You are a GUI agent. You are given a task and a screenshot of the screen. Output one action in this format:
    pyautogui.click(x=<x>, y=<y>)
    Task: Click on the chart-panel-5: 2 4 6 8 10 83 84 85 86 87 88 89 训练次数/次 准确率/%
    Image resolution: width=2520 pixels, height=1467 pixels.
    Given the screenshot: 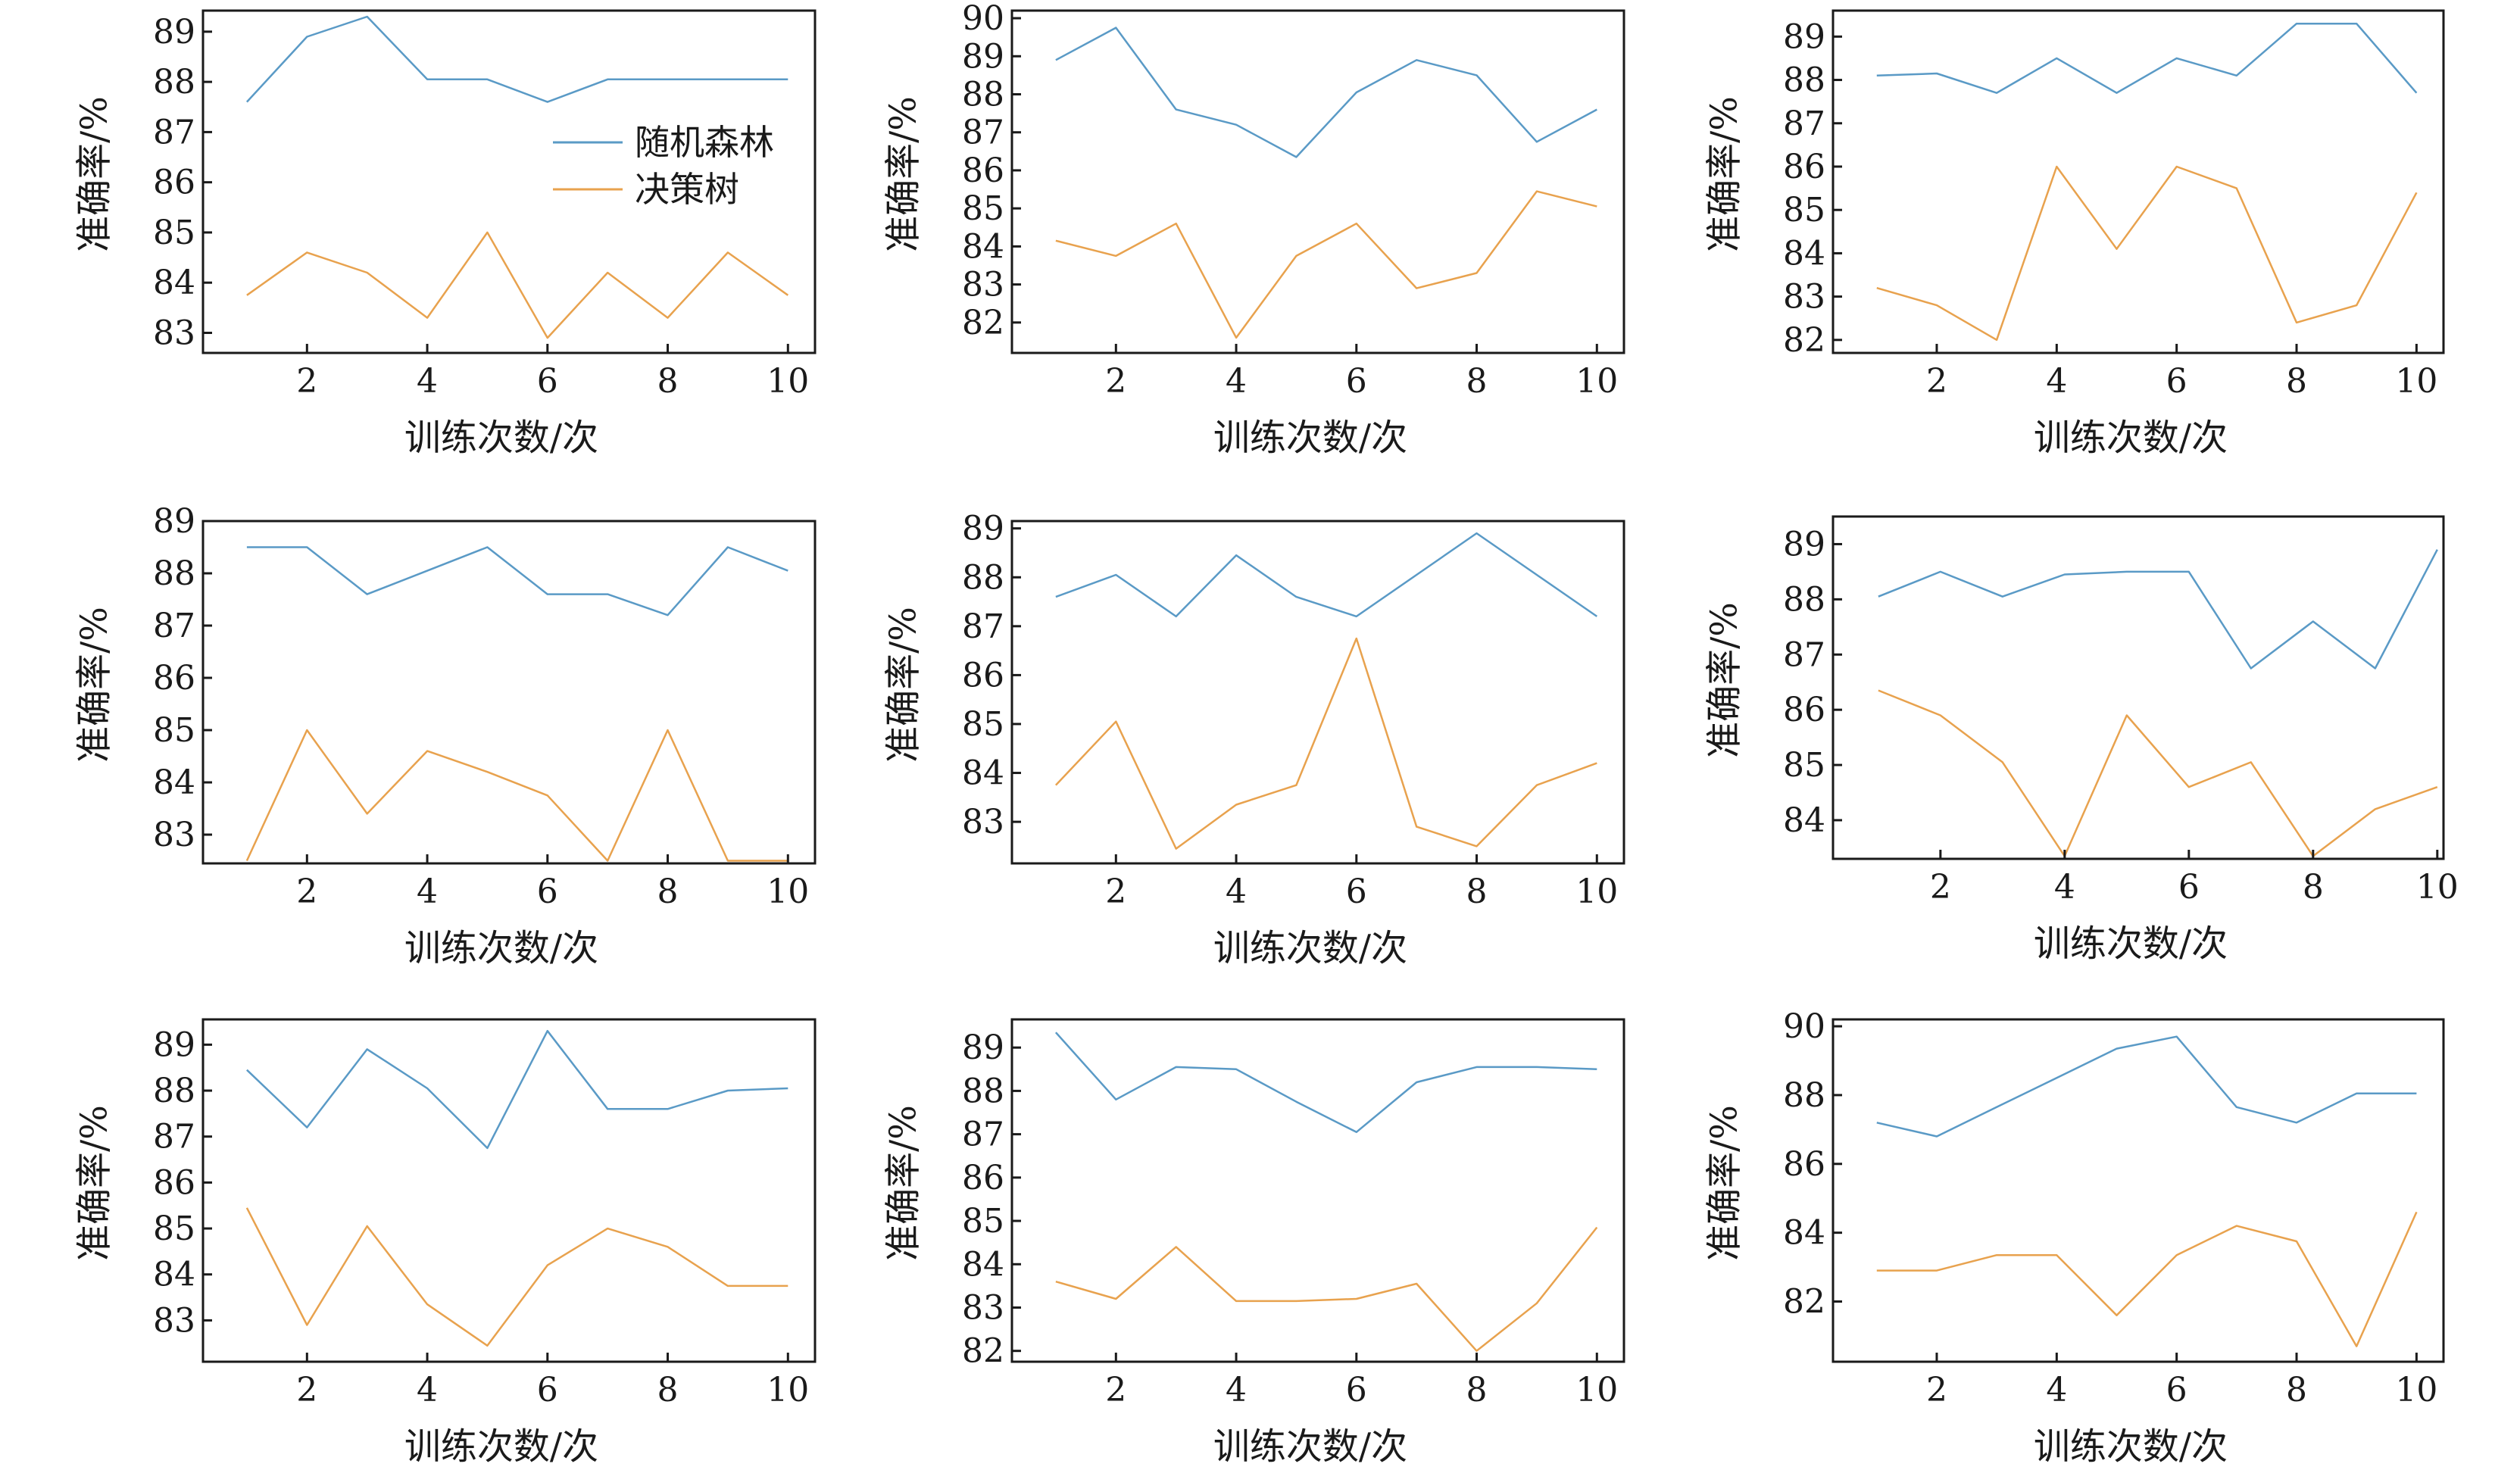 What is the action you would take?
    pyautogui.click(x=1253, y=739)
    